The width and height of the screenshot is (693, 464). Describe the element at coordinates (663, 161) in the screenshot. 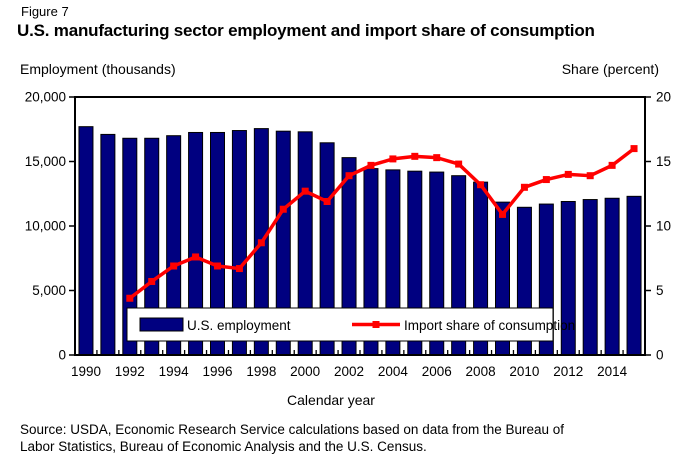

I see `right-axis-tick-label: 15` at that location.